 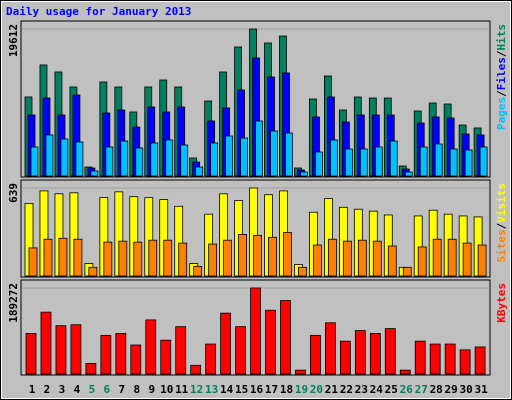 I want to click on x-tick-label: 23, so click(x=361, y=389).